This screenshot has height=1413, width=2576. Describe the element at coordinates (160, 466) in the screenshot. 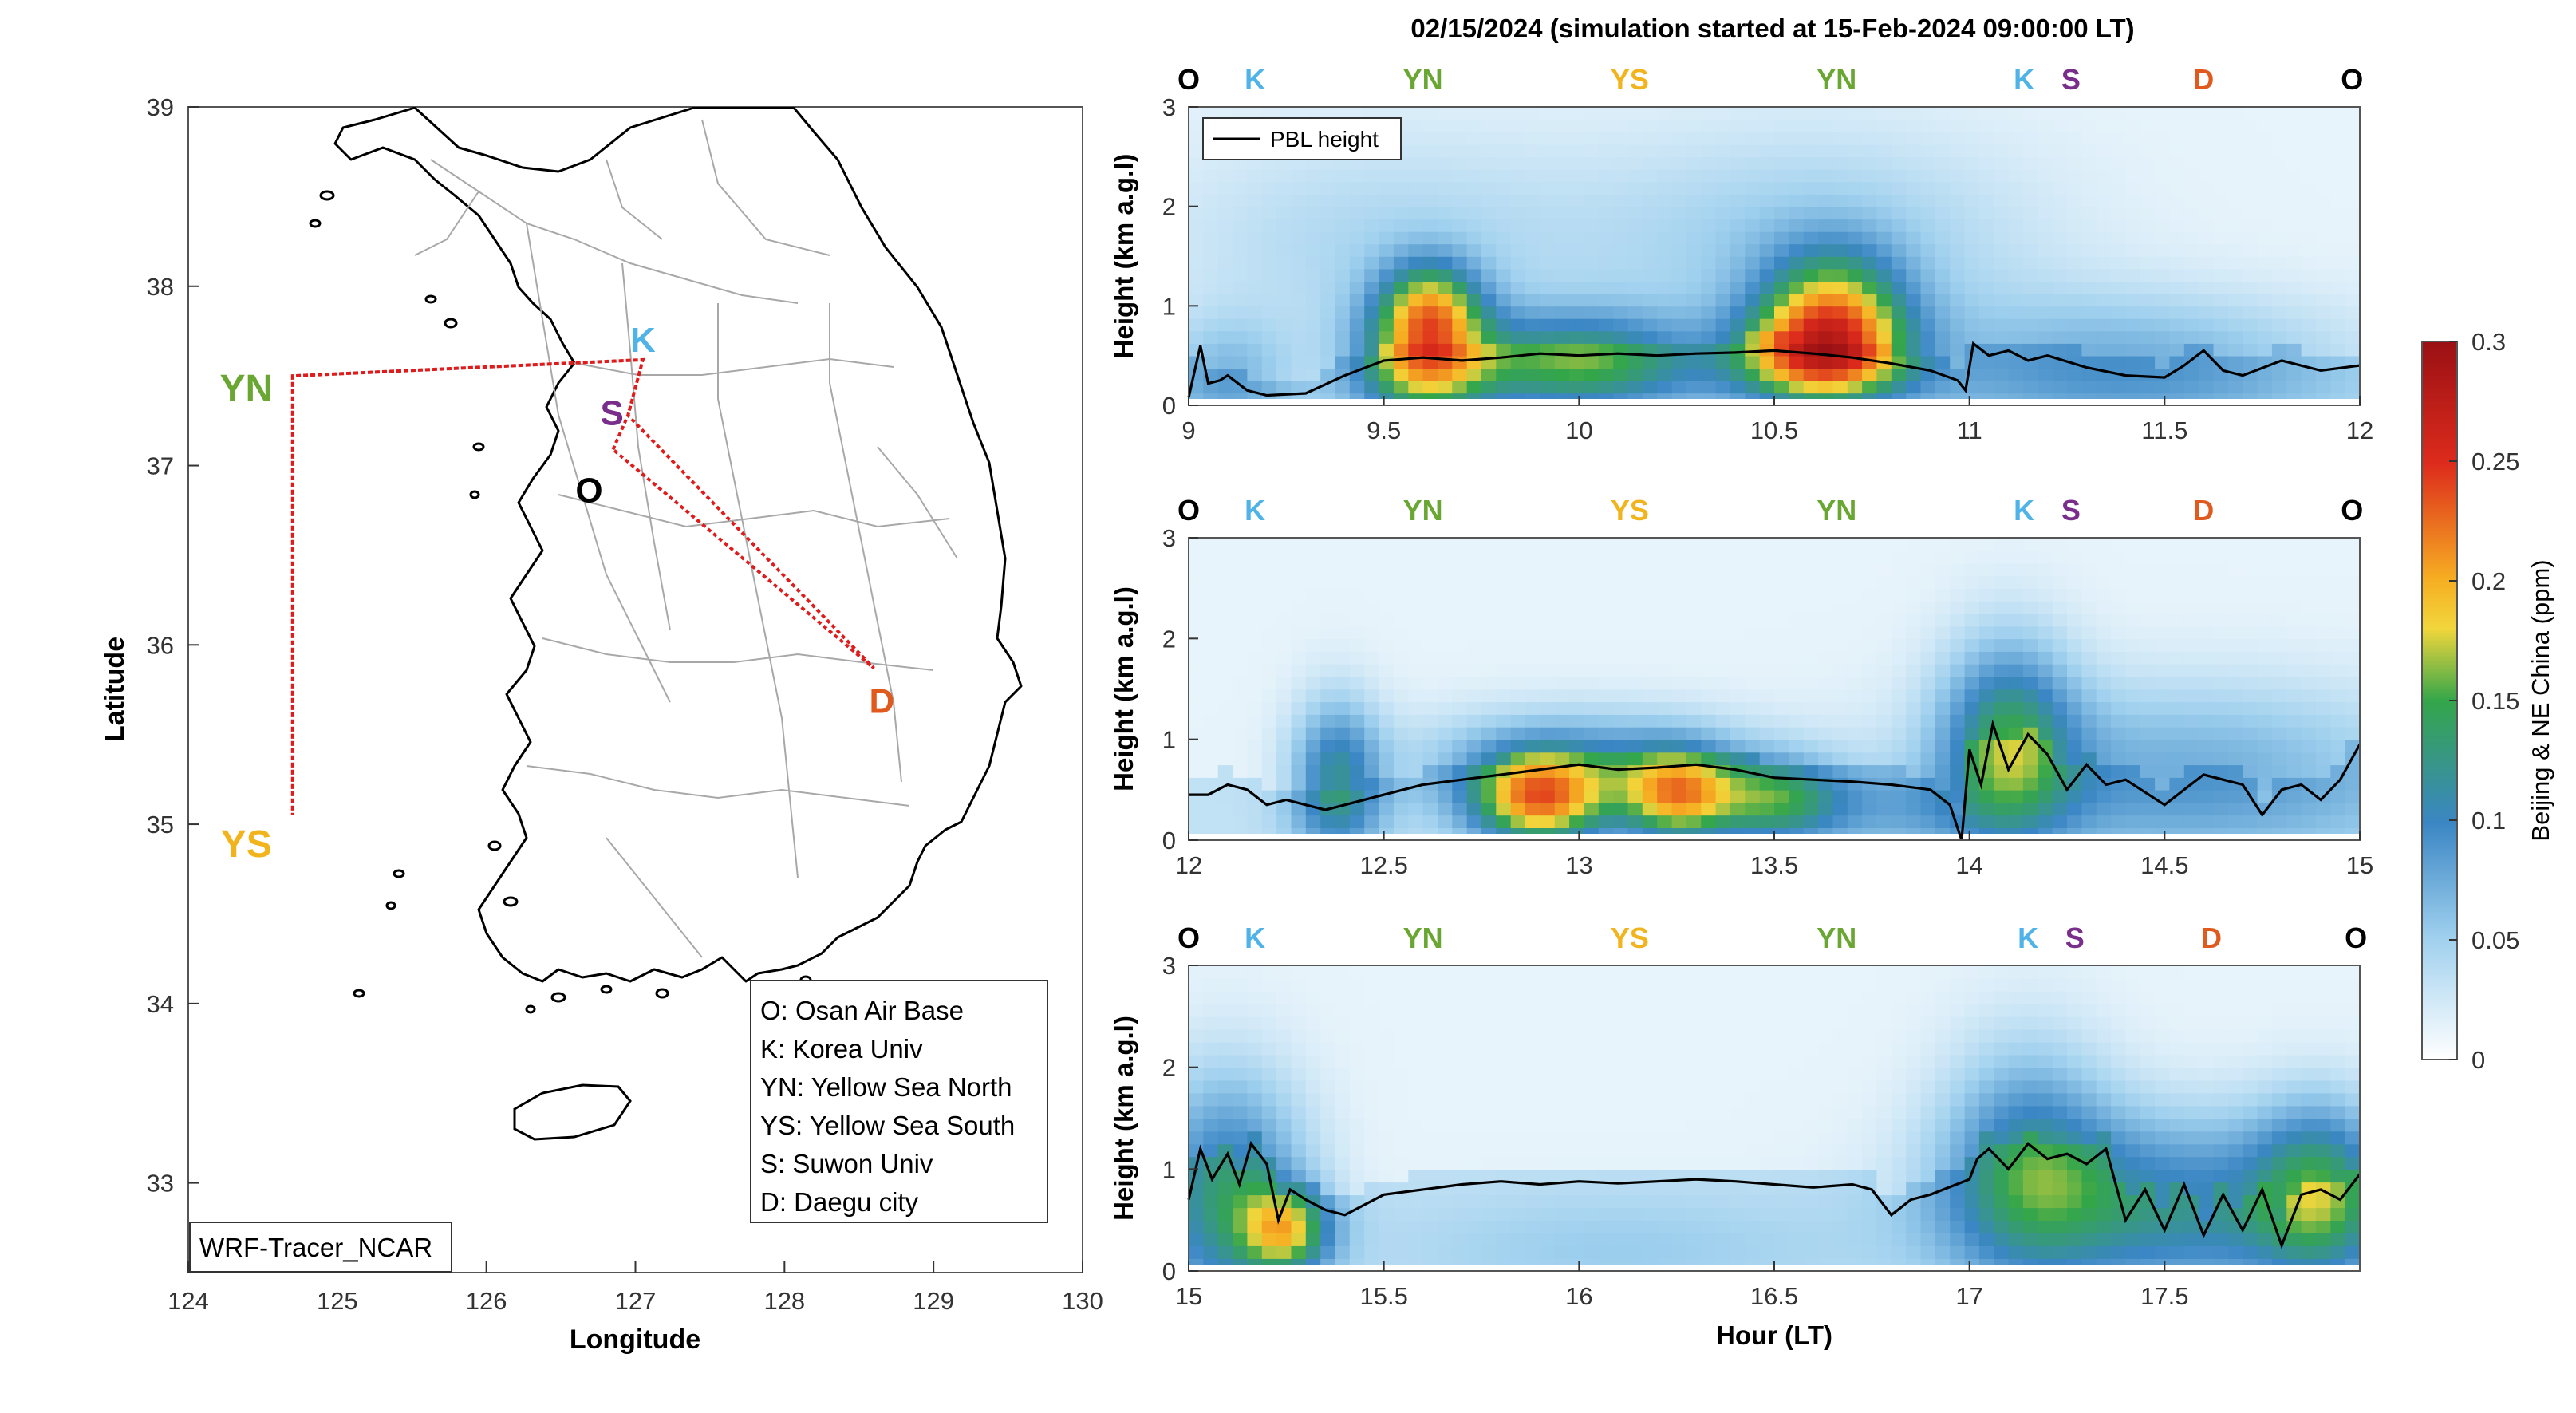

I see `map-ytick-label: 37` at that location.